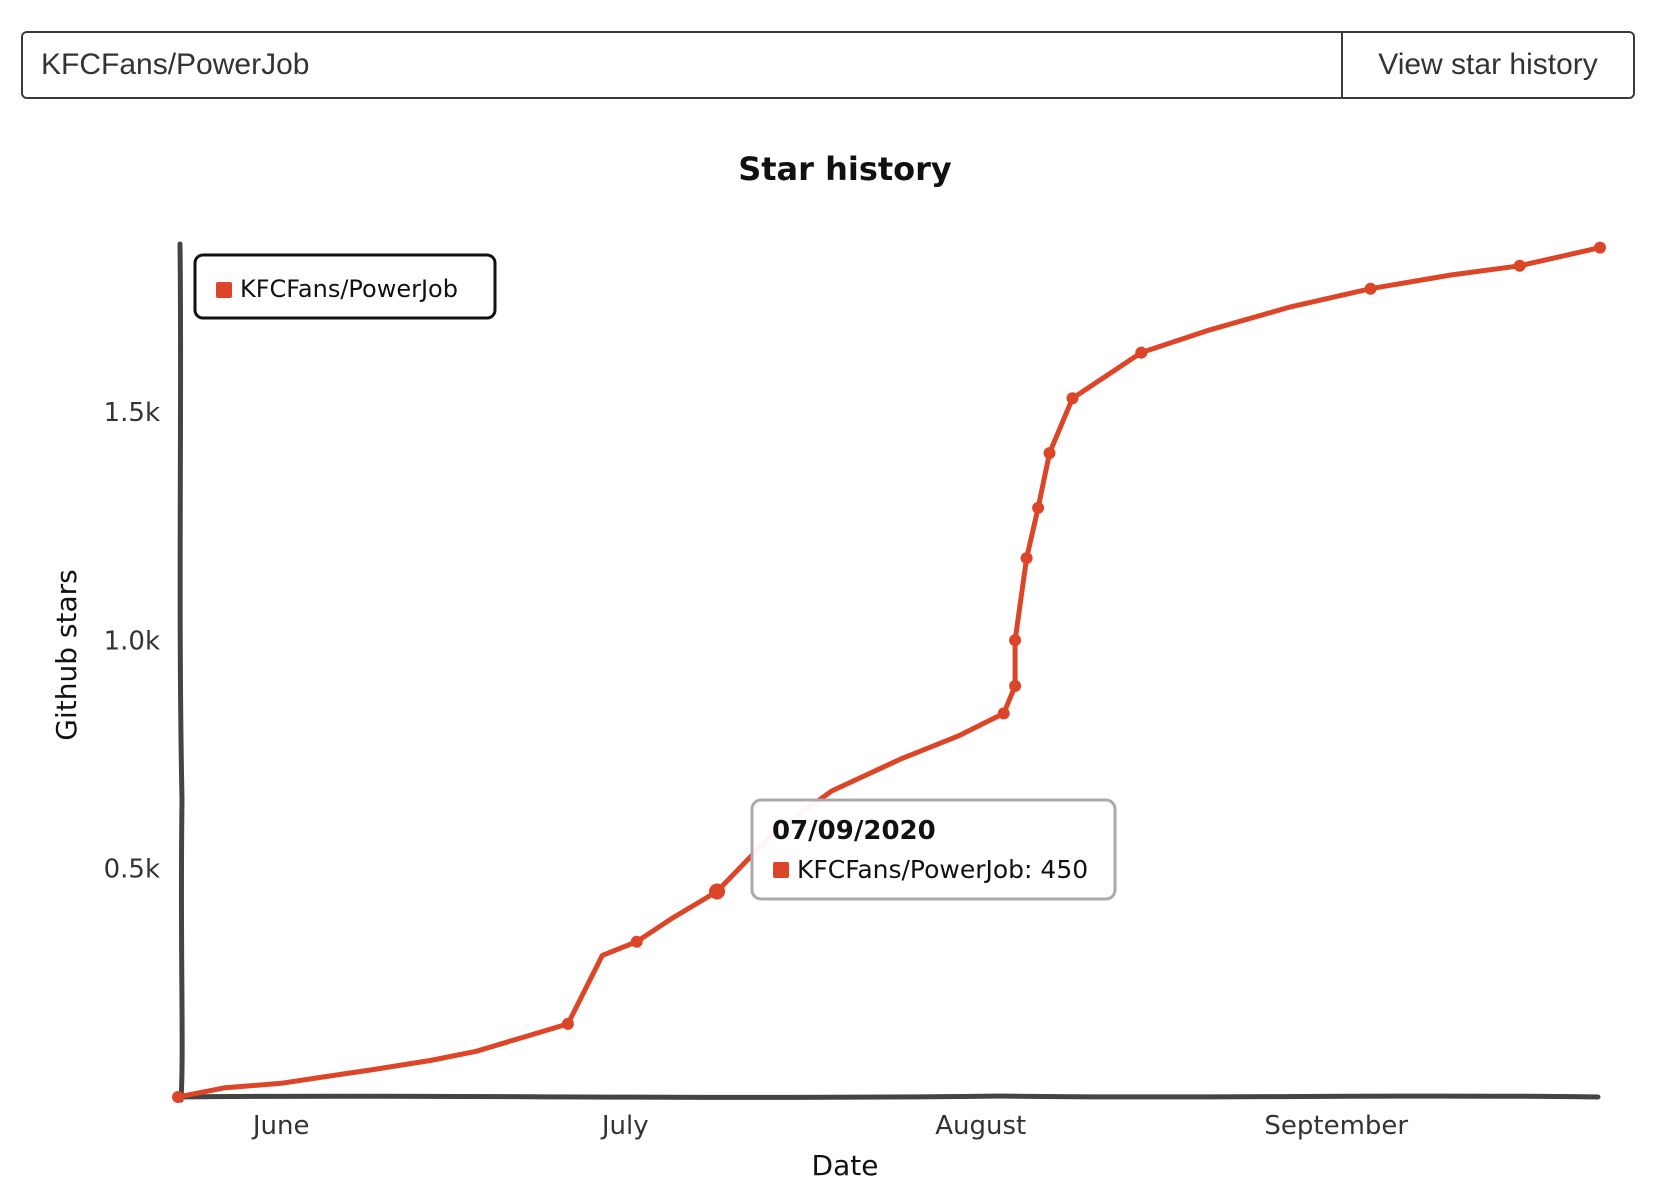  I want to click on tooltip-date: 07/09/2020, so click(854, 831).